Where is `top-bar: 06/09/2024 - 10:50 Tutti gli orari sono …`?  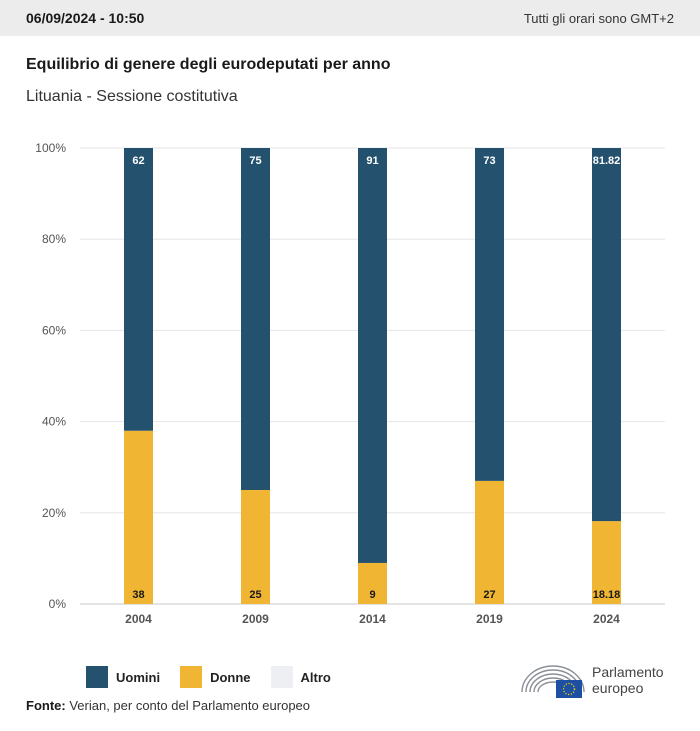
top-bar: 06/09/2024 - 10:50 Tutti gli orari sono … is located at coordinates (350, 18).